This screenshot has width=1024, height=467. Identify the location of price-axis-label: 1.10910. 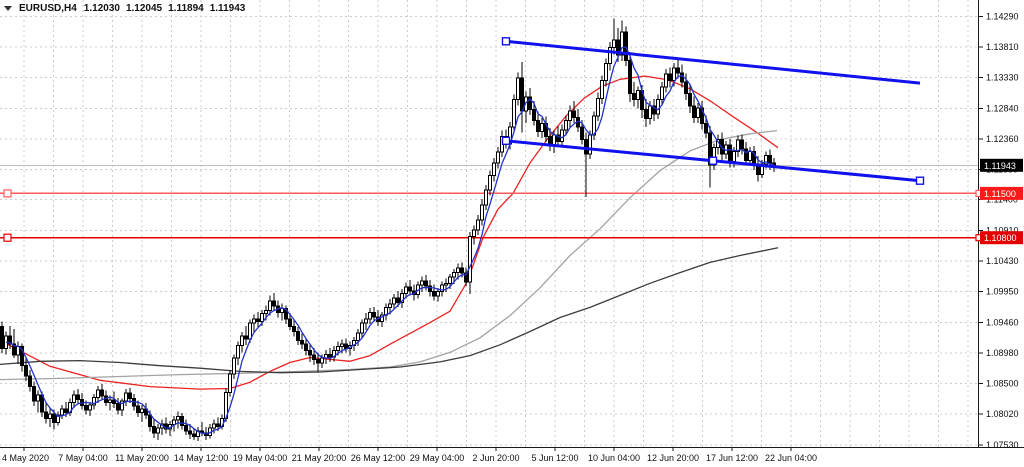
(1002, 231).